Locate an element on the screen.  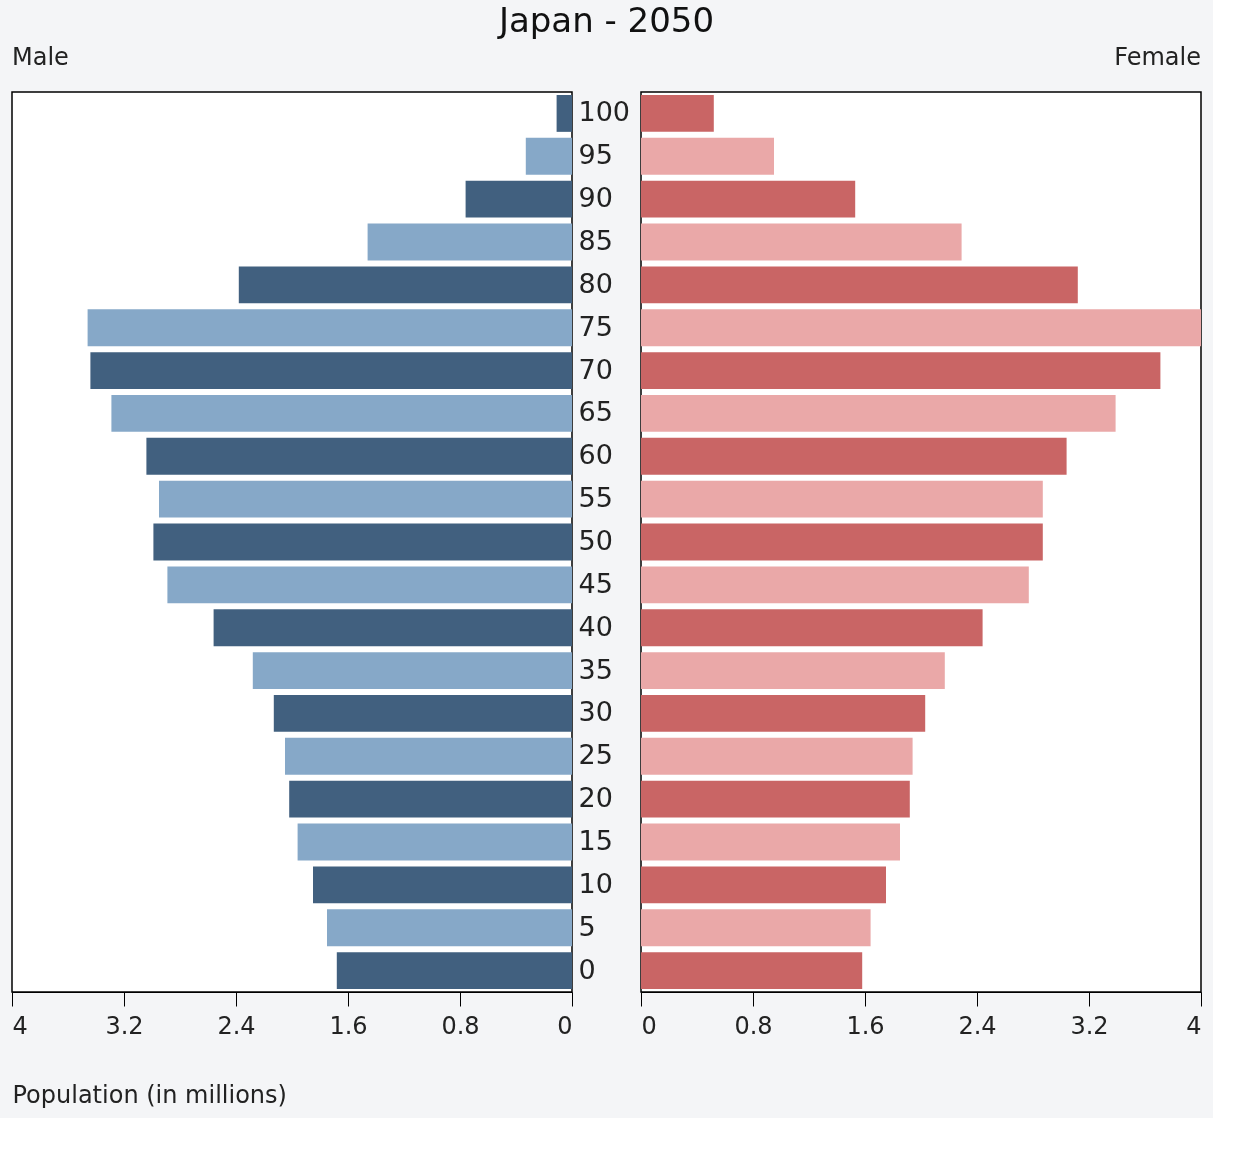
y-tick-label: 20 is located at coordinates (595, 798).